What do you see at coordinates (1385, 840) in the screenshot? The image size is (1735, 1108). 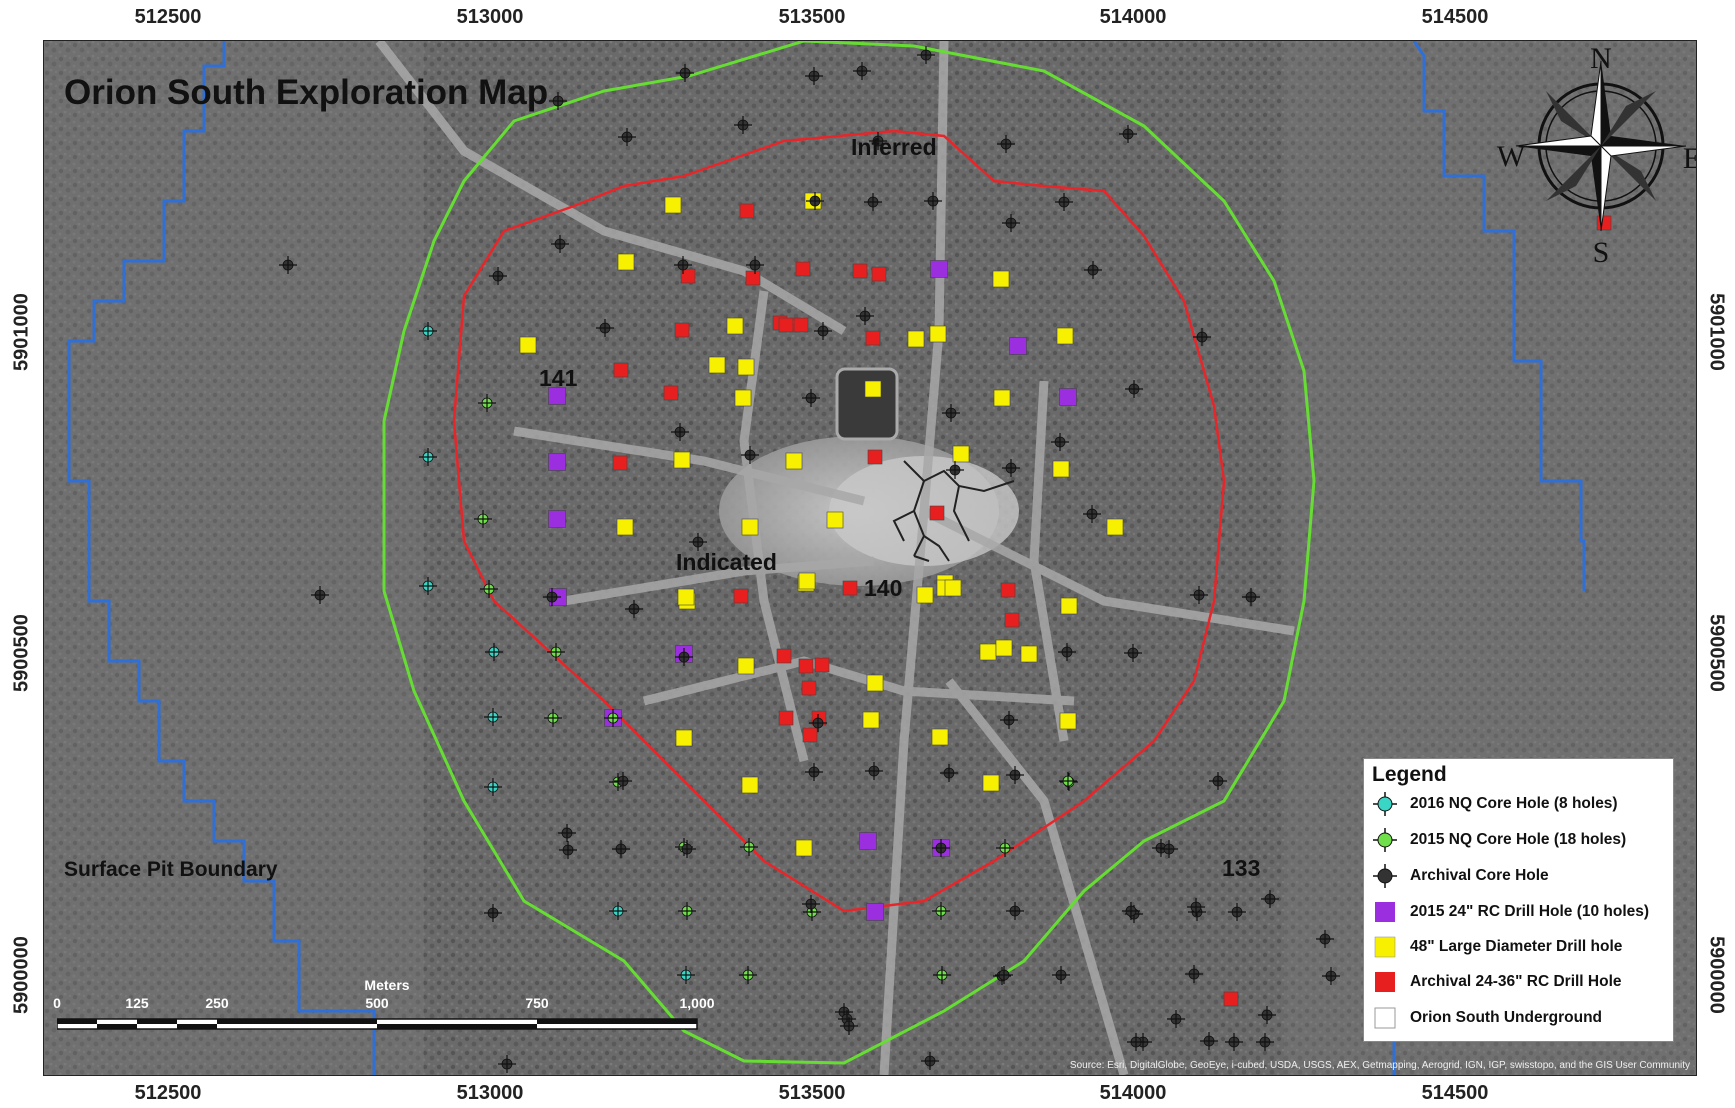 I see `green-core-hole-icon` at bounding box center [1385, 840].